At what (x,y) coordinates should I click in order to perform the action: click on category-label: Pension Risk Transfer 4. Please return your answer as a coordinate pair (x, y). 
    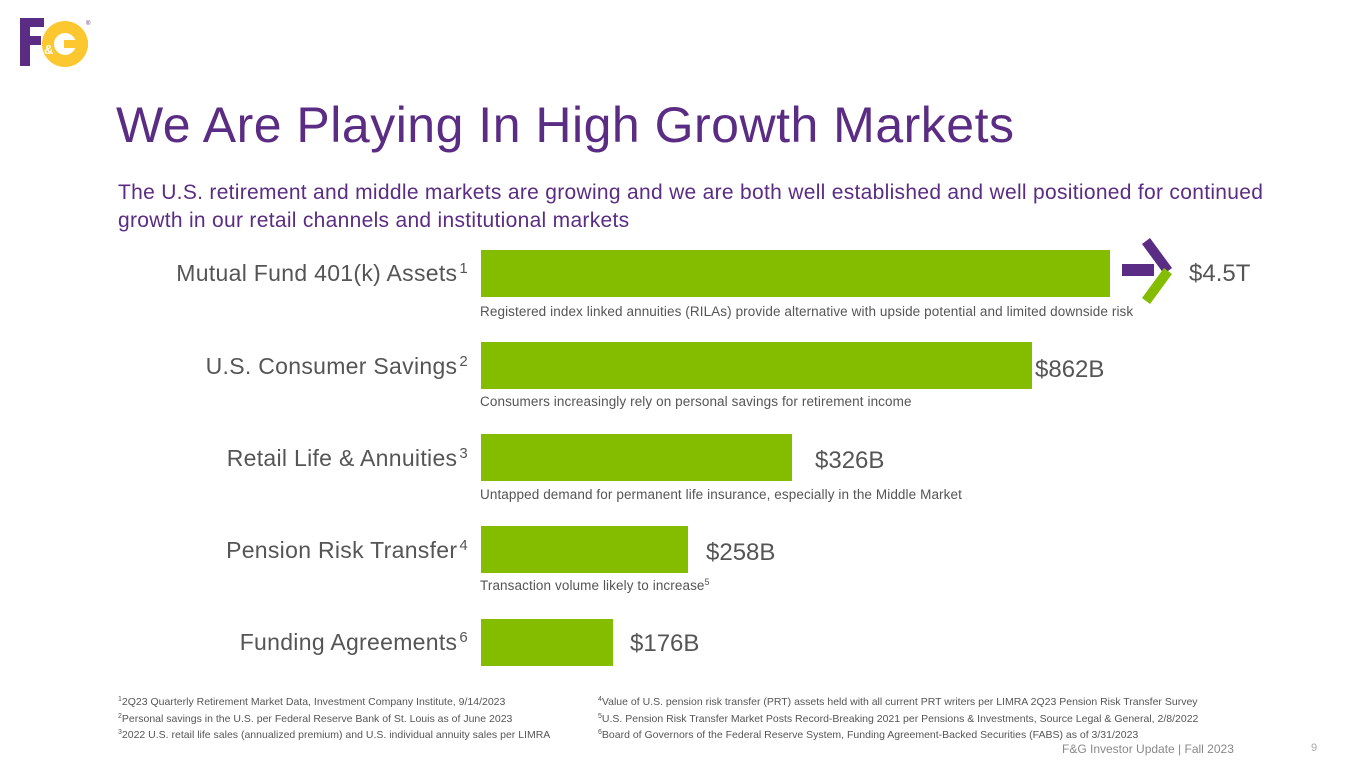
    Looking at the image, I should click on (347, 550).